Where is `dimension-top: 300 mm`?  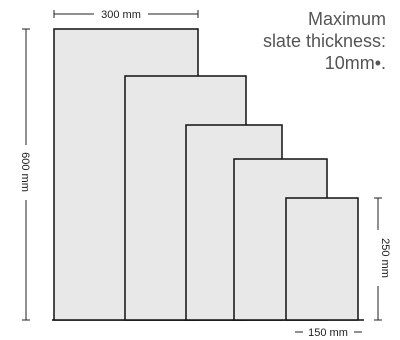 dimension-top: 300 mm is located at coordinates (126, 15).